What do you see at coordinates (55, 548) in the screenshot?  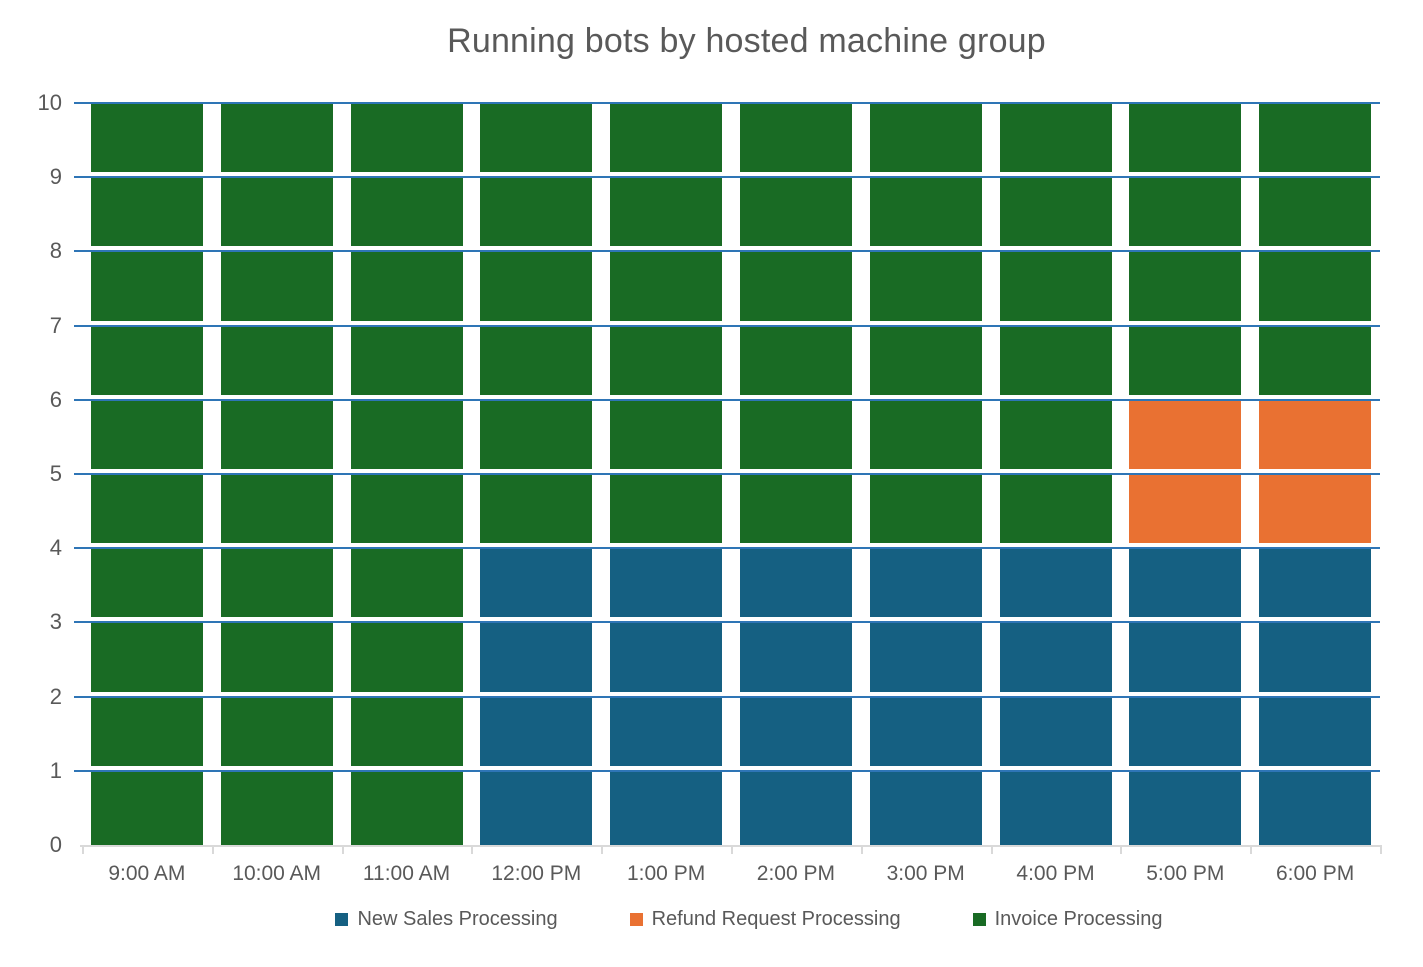 I see `y-tick-label: 4` at bounding box center [55, 548].